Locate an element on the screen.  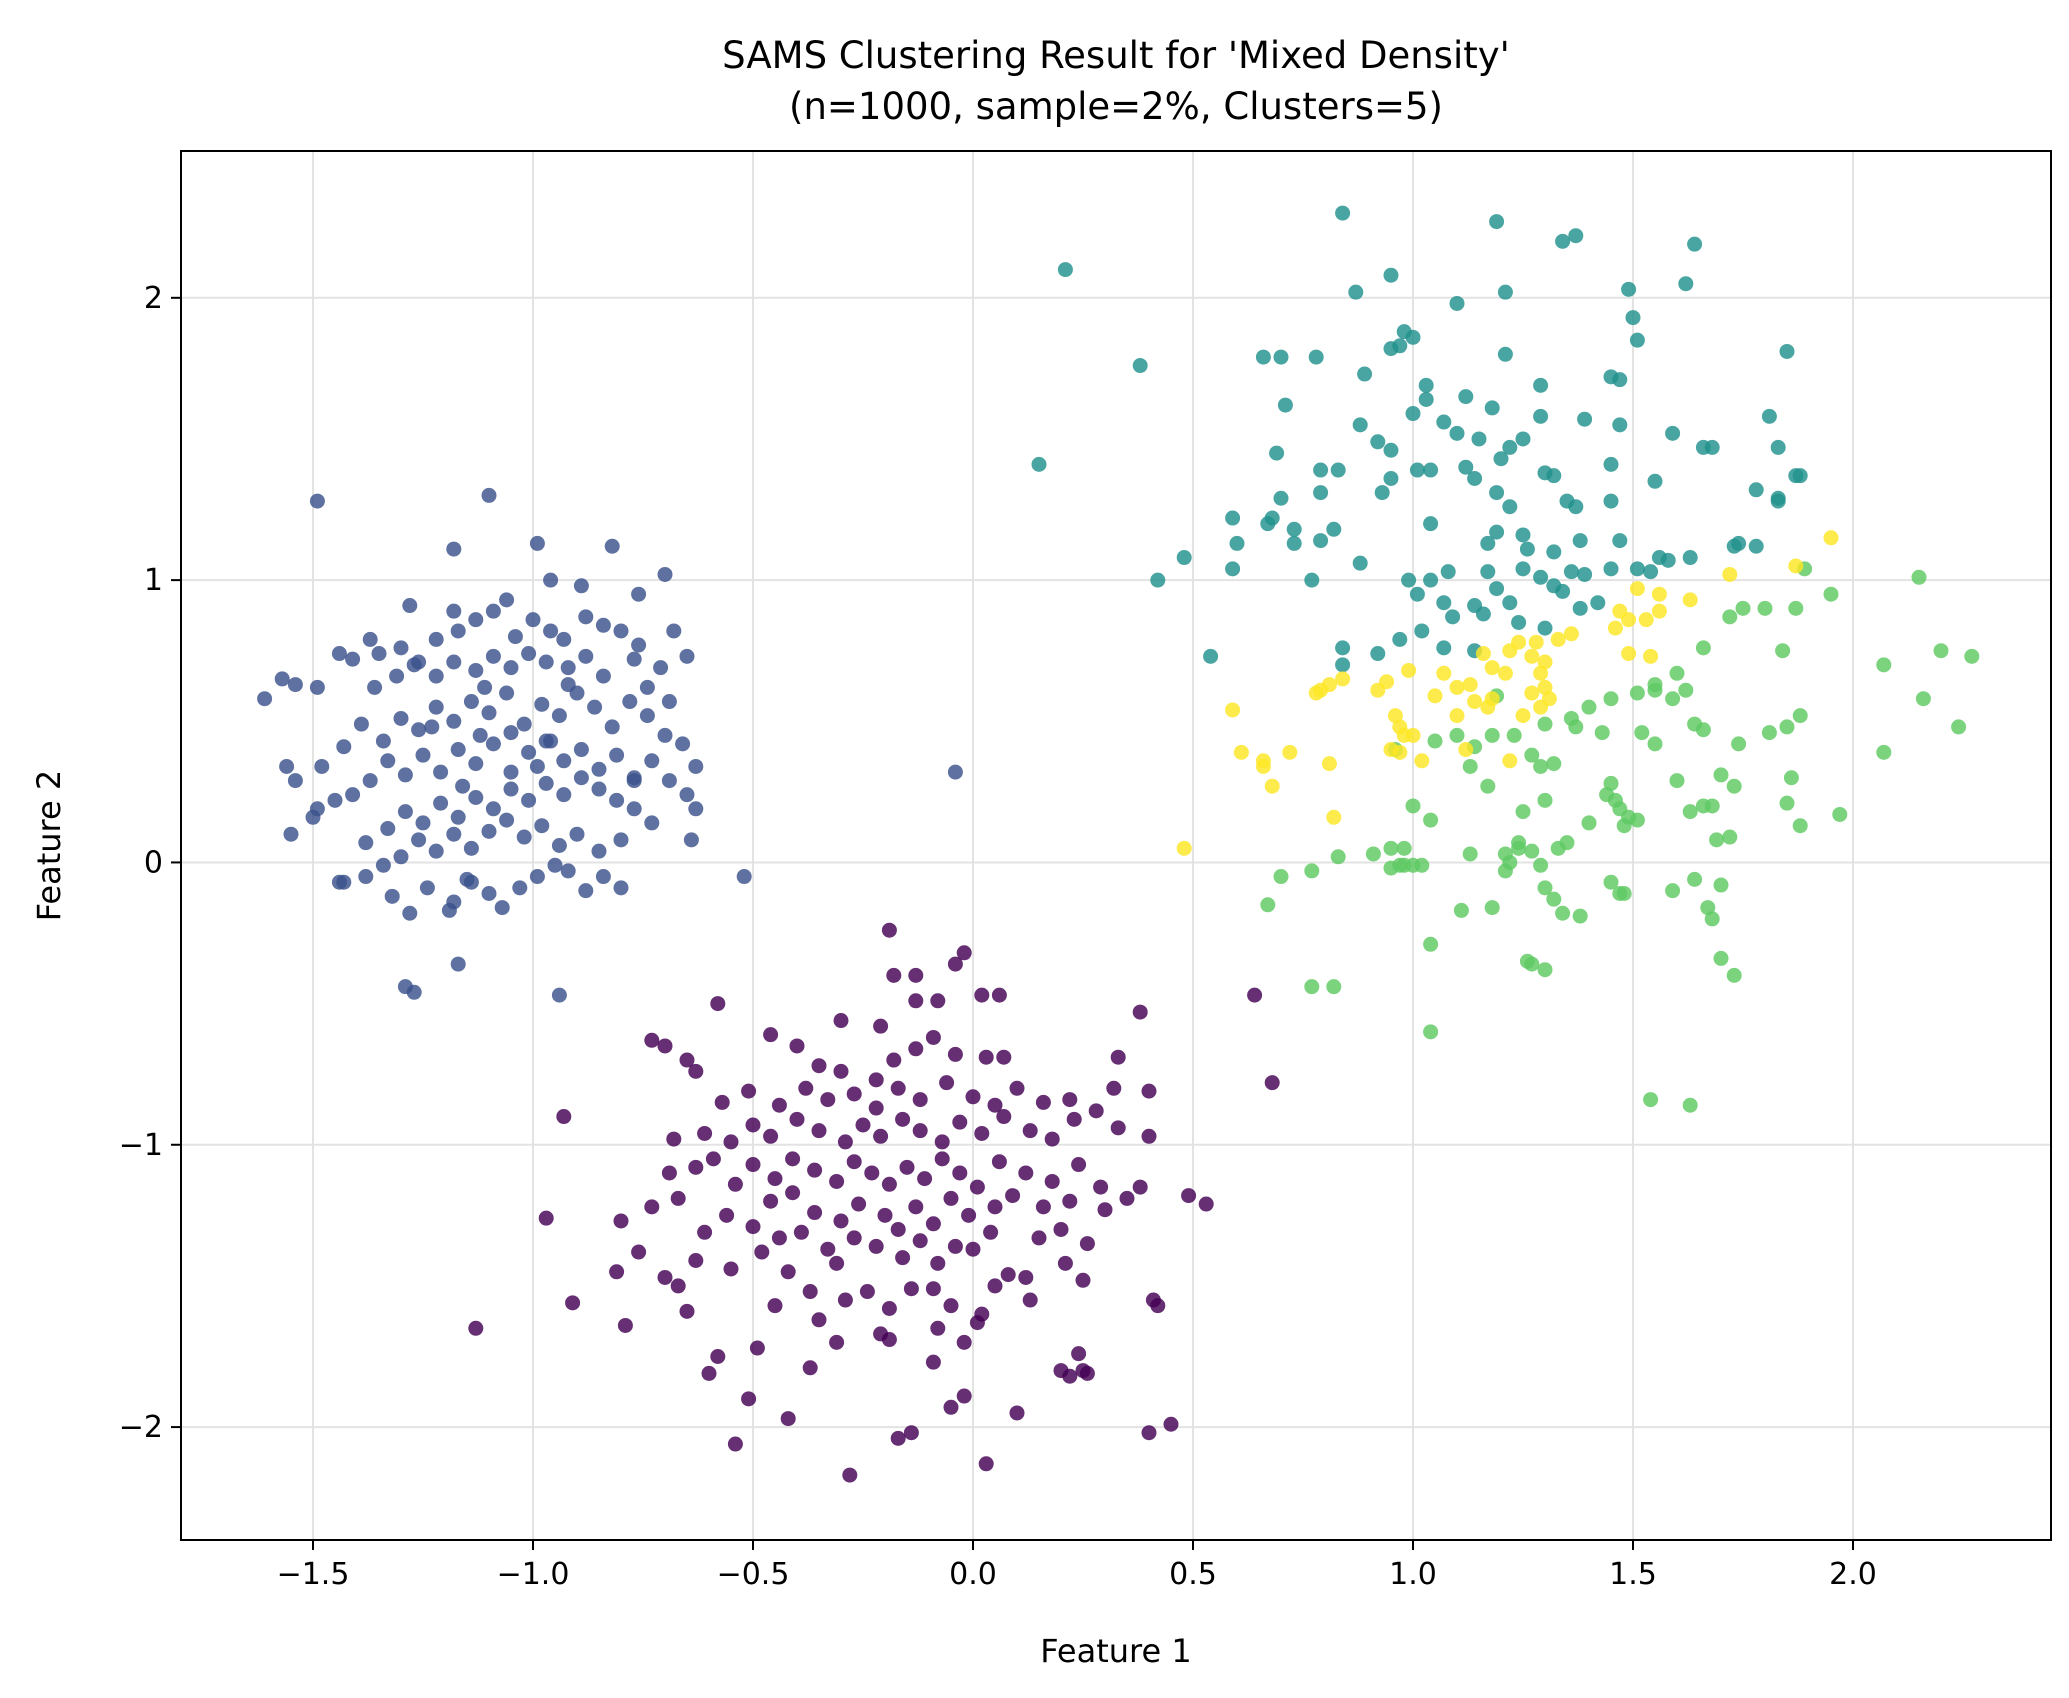
x-tick-label: 1.5 is located at coordinates (1633, 1574).